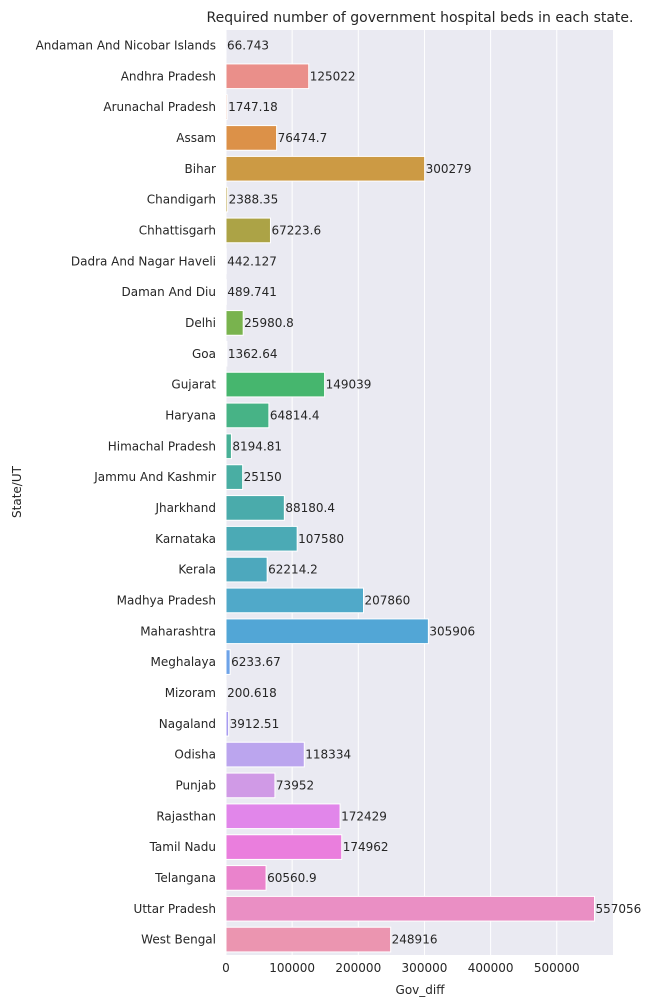 The image size is (653, 1007). What do you see at coordinates (185, 878) in the screenshot?
I see `category-label: Telangana` at bounding box center [185, 878].